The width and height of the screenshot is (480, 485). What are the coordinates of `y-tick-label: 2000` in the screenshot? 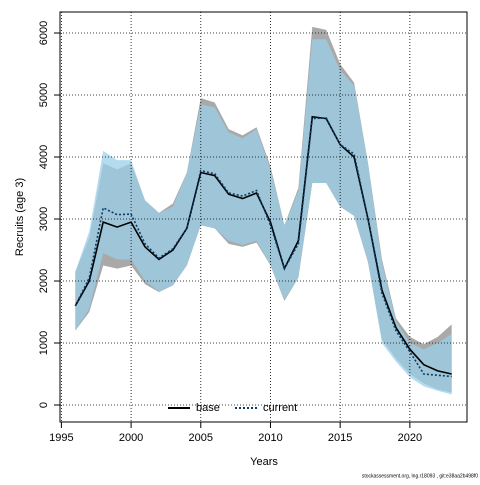 It's located at (44, 281).